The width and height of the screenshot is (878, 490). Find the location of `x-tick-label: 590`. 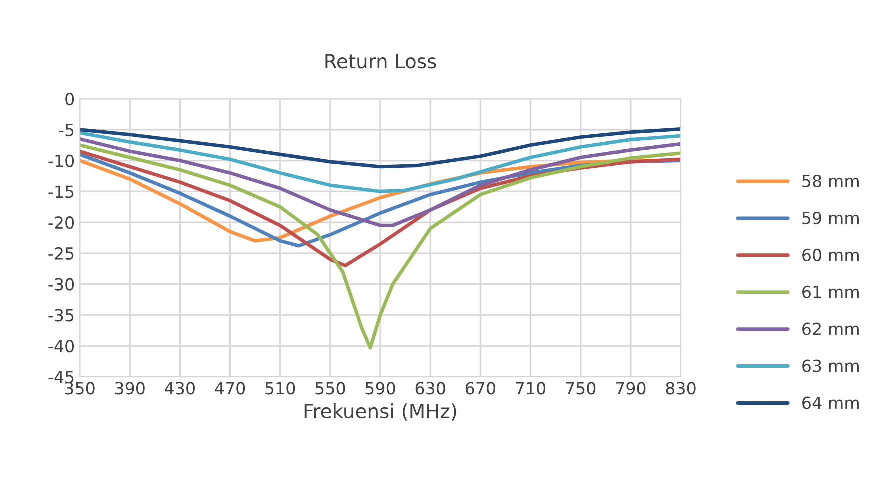

x-tick-label: 590 is located at coordinates (381, 388).